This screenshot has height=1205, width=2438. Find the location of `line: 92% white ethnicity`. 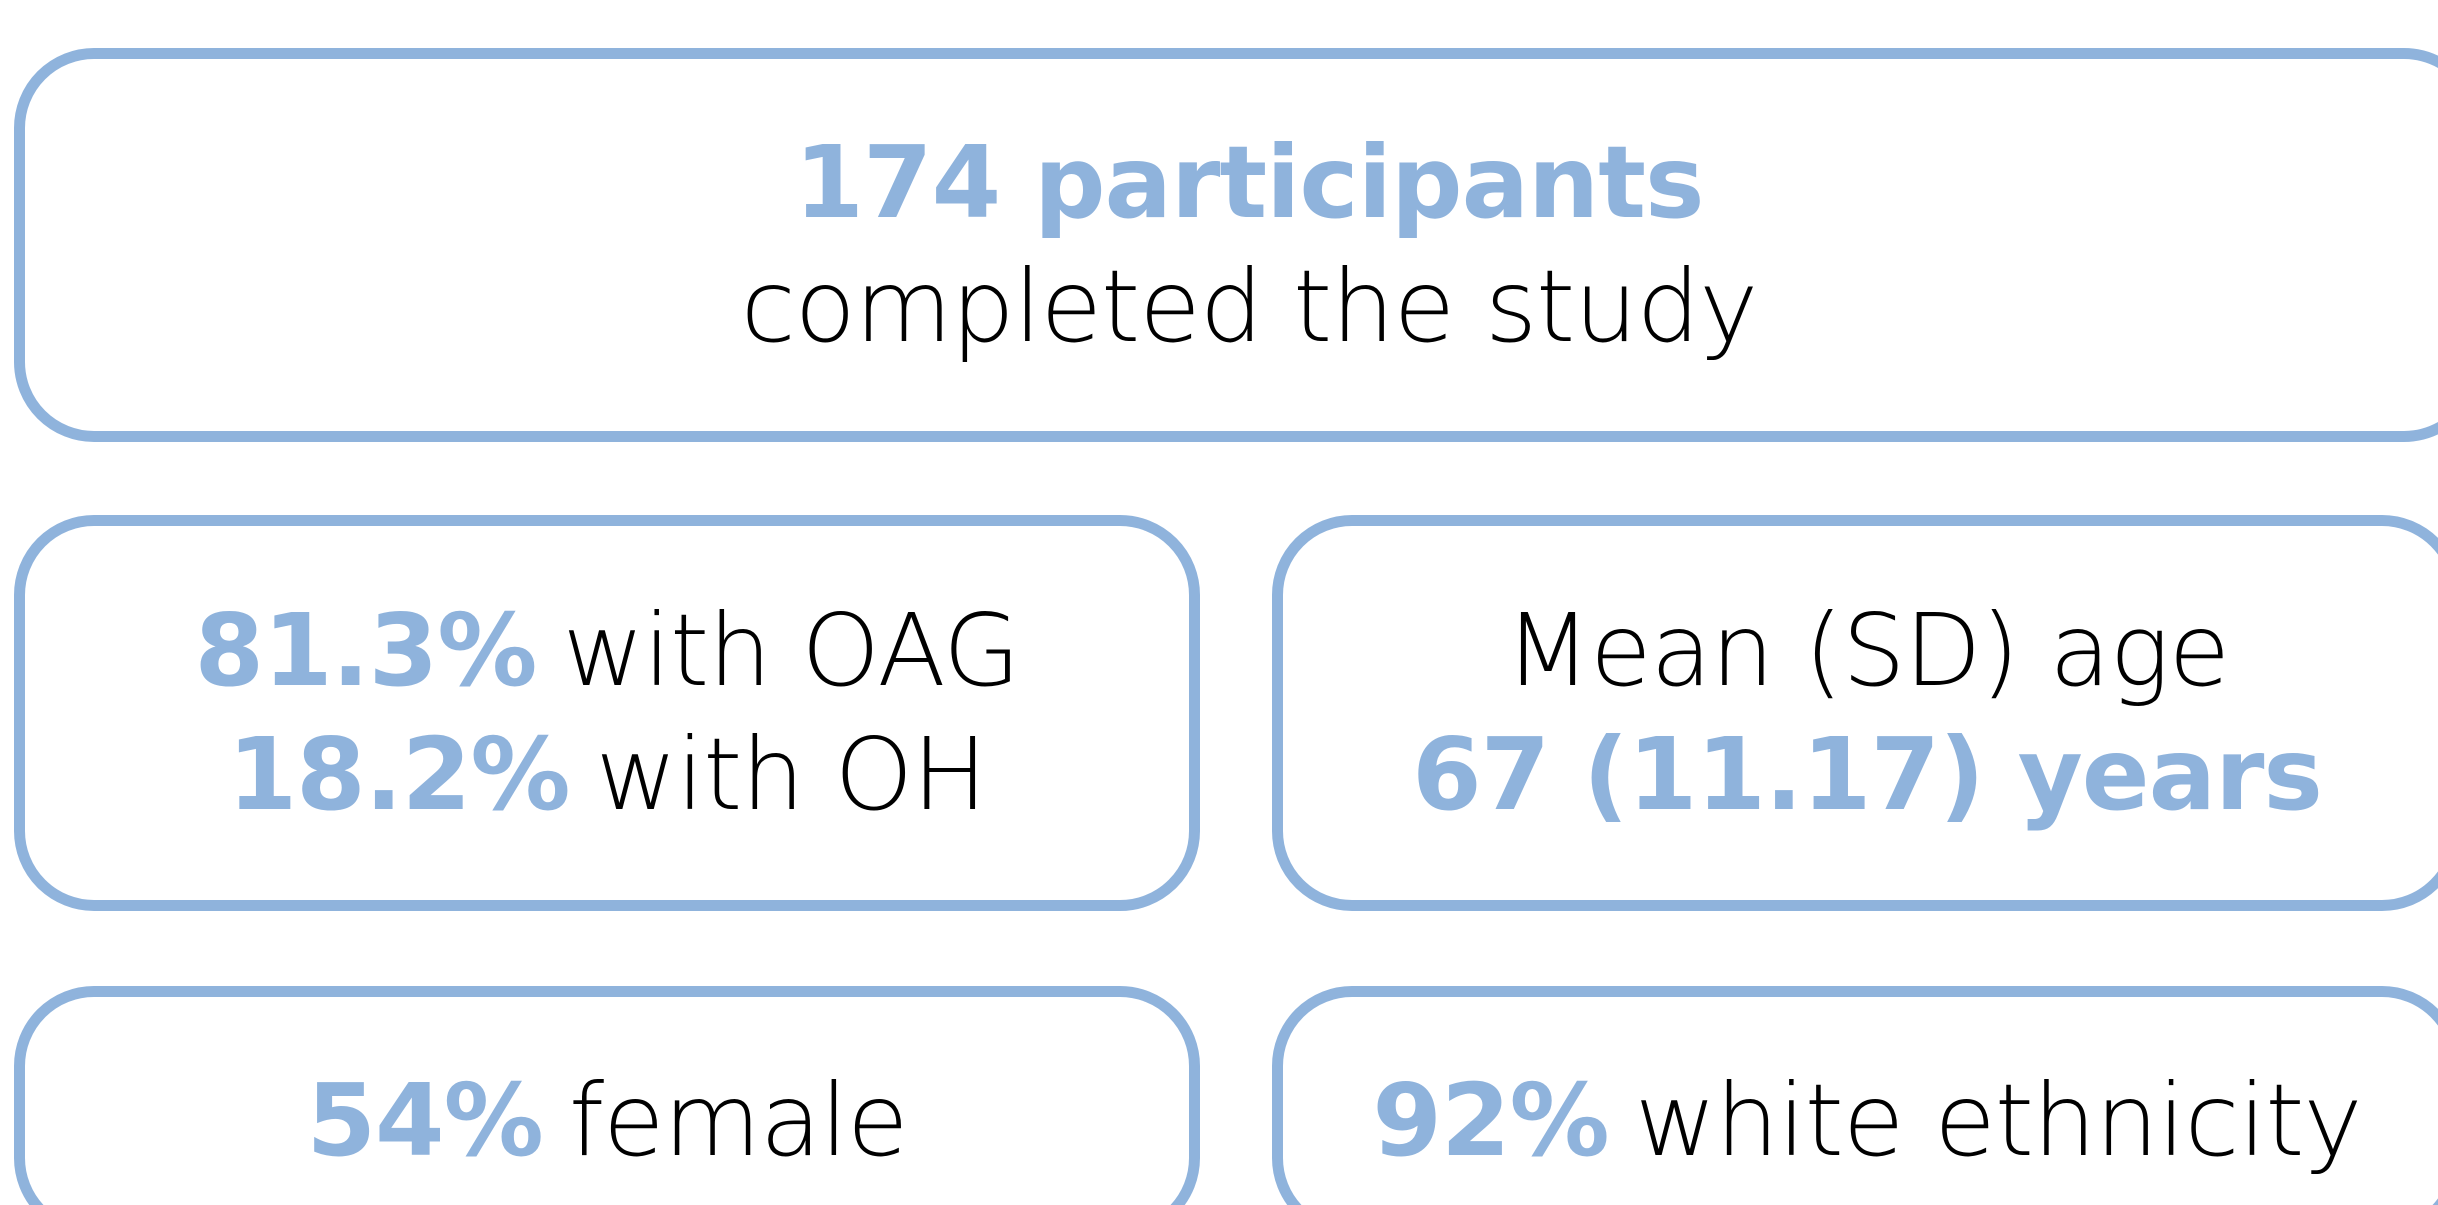

line: 92% white ethnicity is located at coordinates (1867, 1121).